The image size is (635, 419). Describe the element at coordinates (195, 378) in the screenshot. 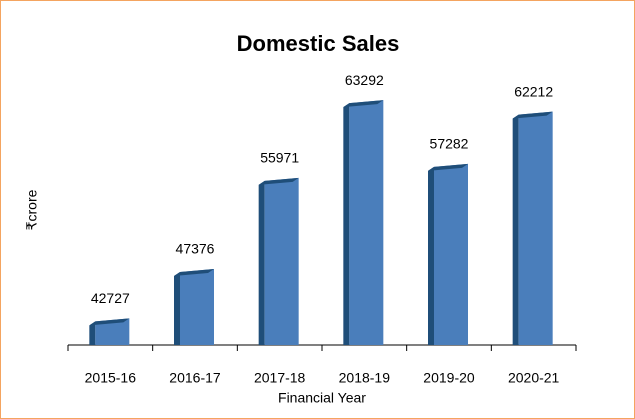

I see `x-tick-label: 2016-17` at that location.